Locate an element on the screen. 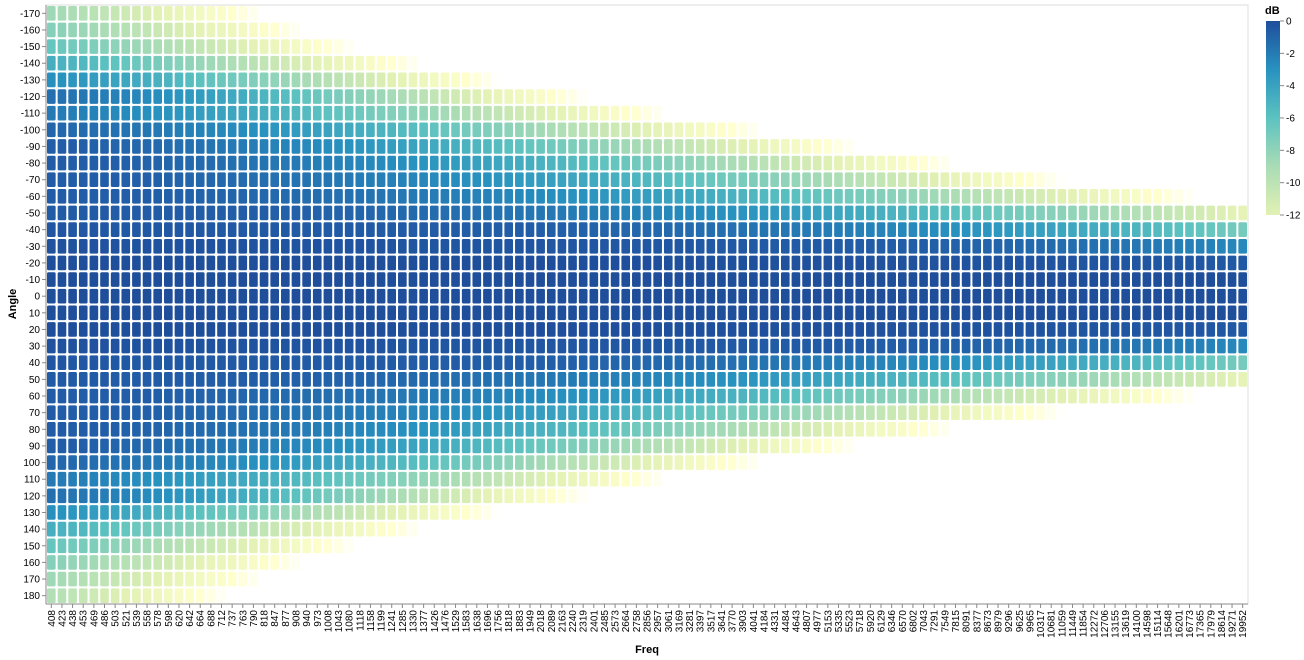 The height and width of the screenshot is (660, 1304). x-tick-label: 17979 is located at coordinates (1211, 624).